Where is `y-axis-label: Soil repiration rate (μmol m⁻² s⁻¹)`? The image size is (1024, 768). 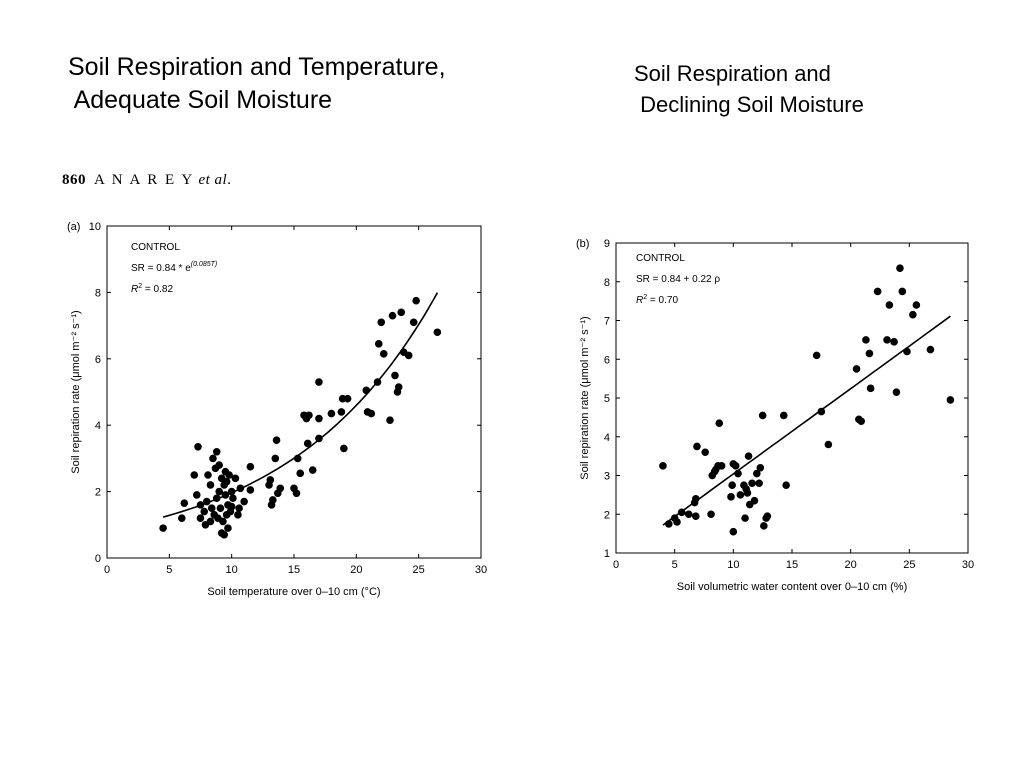
y-axis-label: Soil repiration rate (μmol m⁻² s⁻¹) is located at coordinates (585, 397).